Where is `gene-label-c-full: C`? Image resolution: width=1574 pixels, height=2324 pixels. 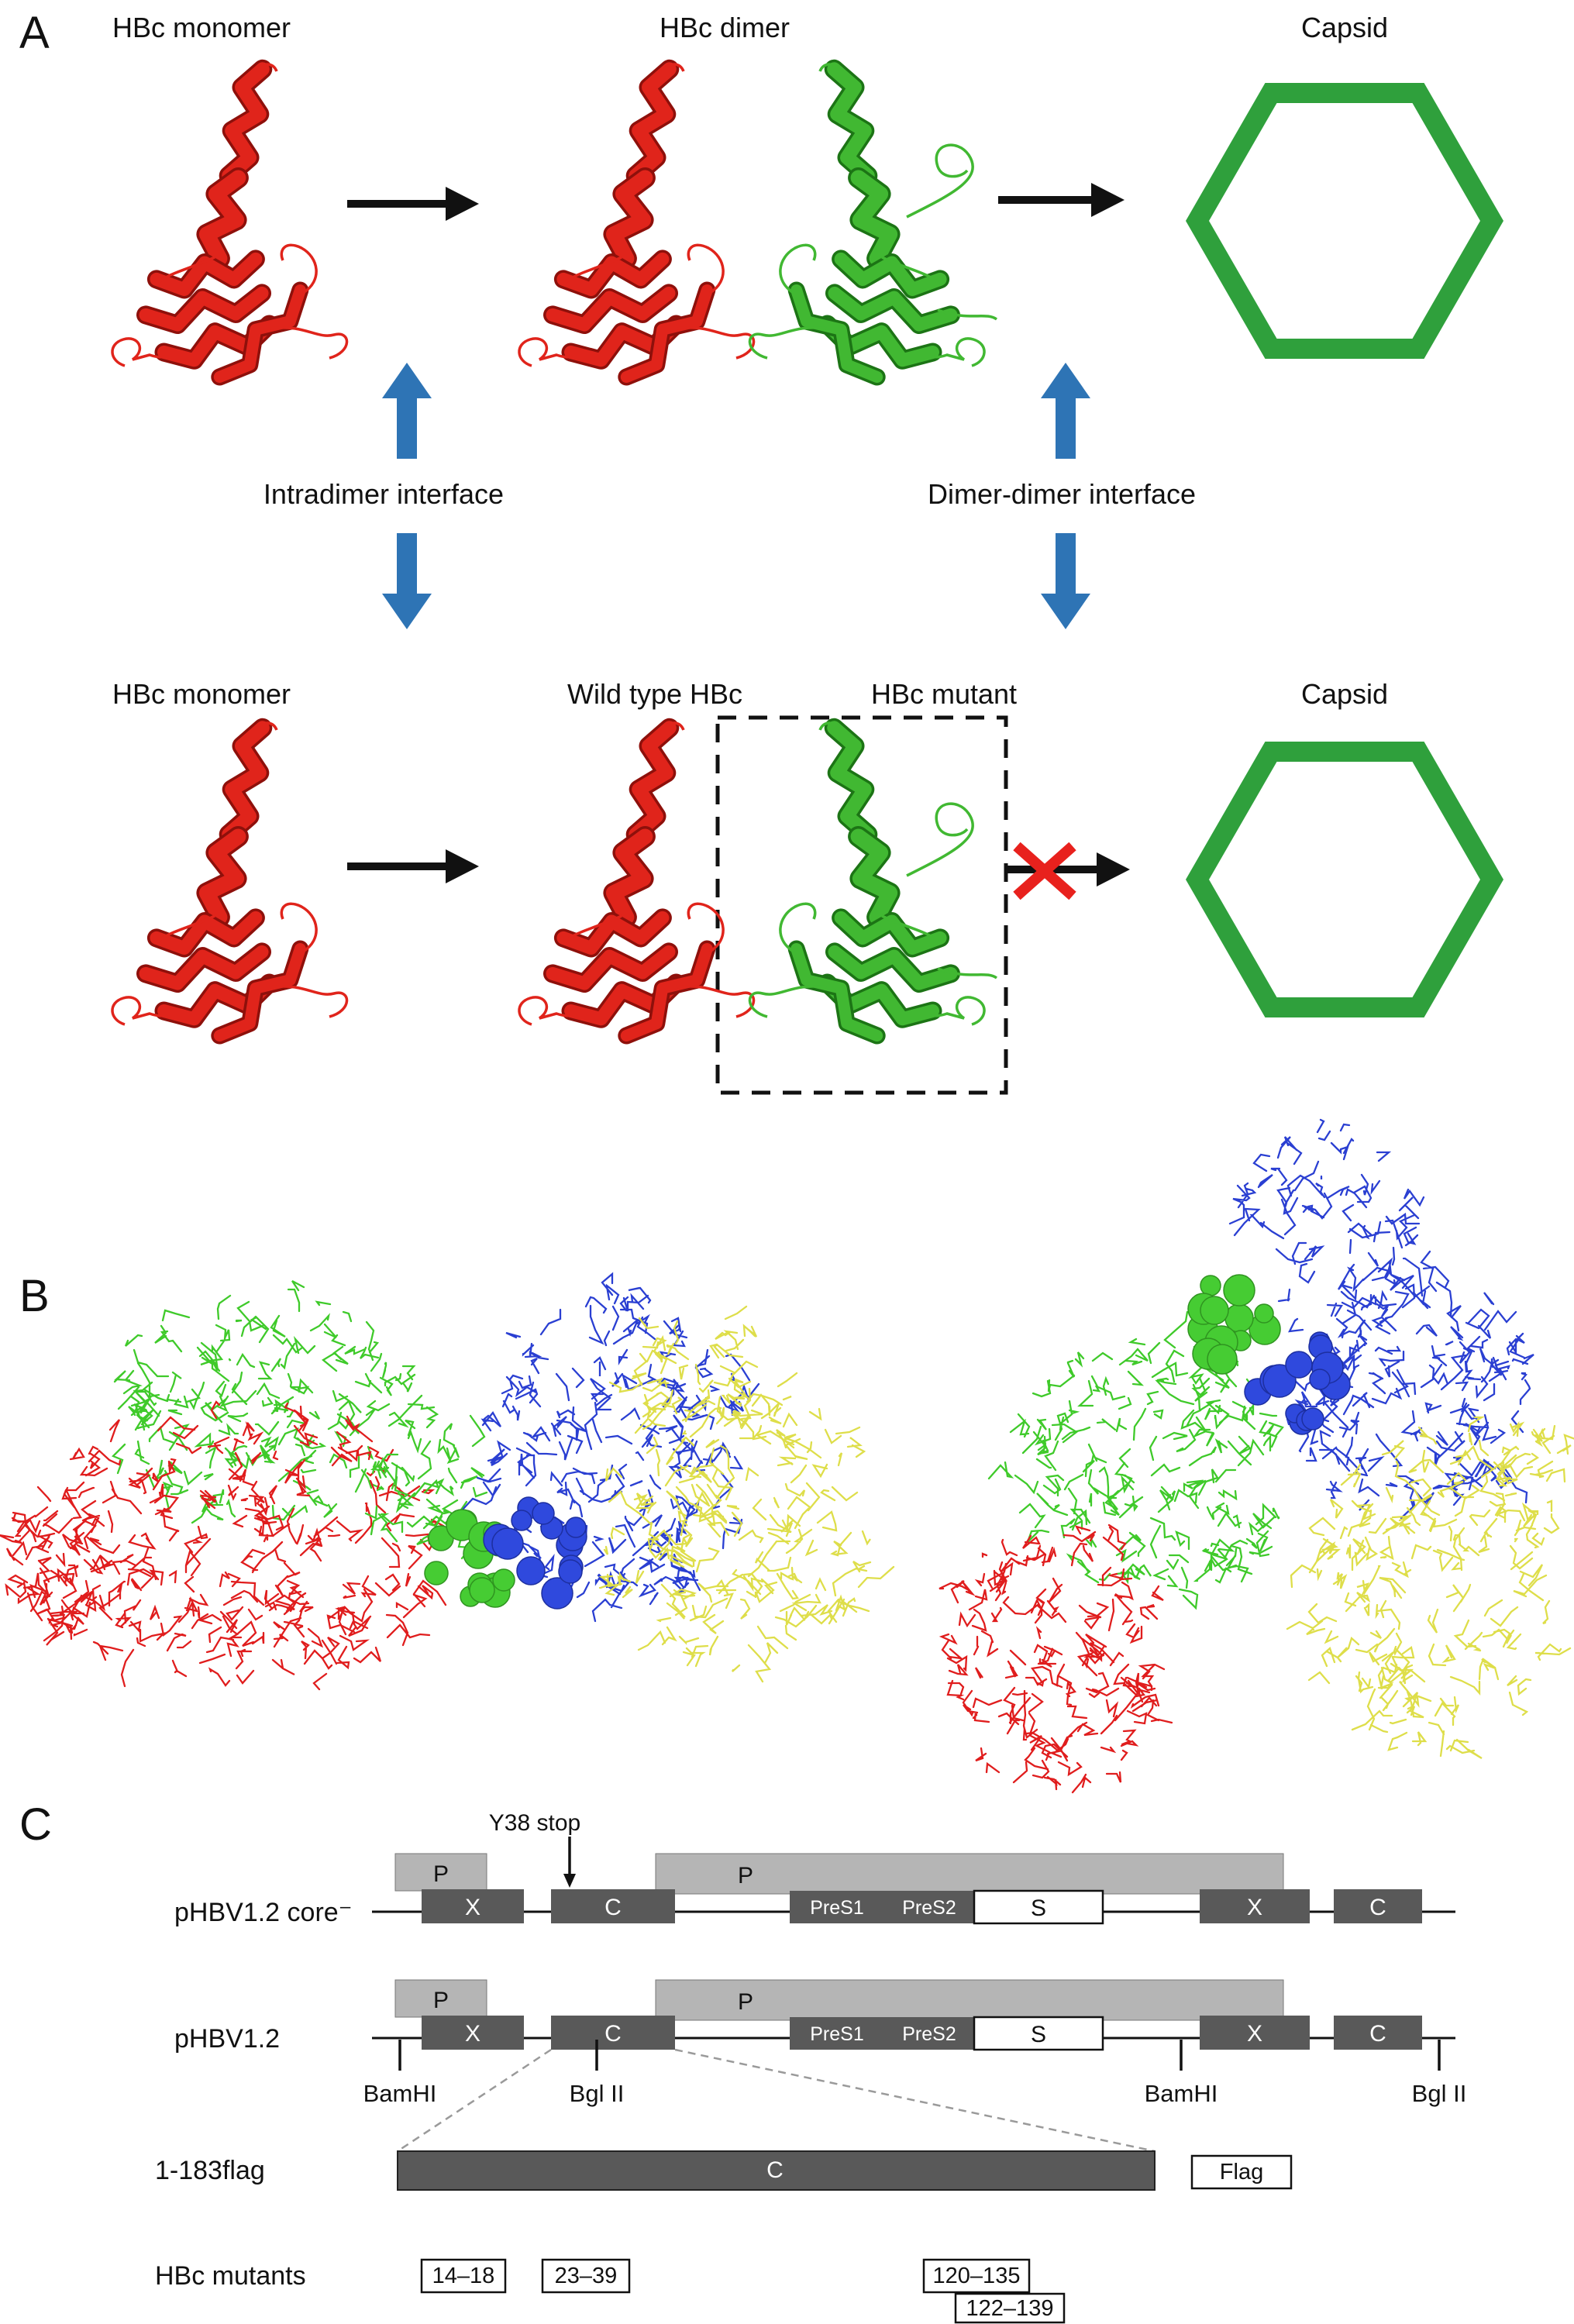
gene-label-c-full: C is located at coordinates (775, 2170).